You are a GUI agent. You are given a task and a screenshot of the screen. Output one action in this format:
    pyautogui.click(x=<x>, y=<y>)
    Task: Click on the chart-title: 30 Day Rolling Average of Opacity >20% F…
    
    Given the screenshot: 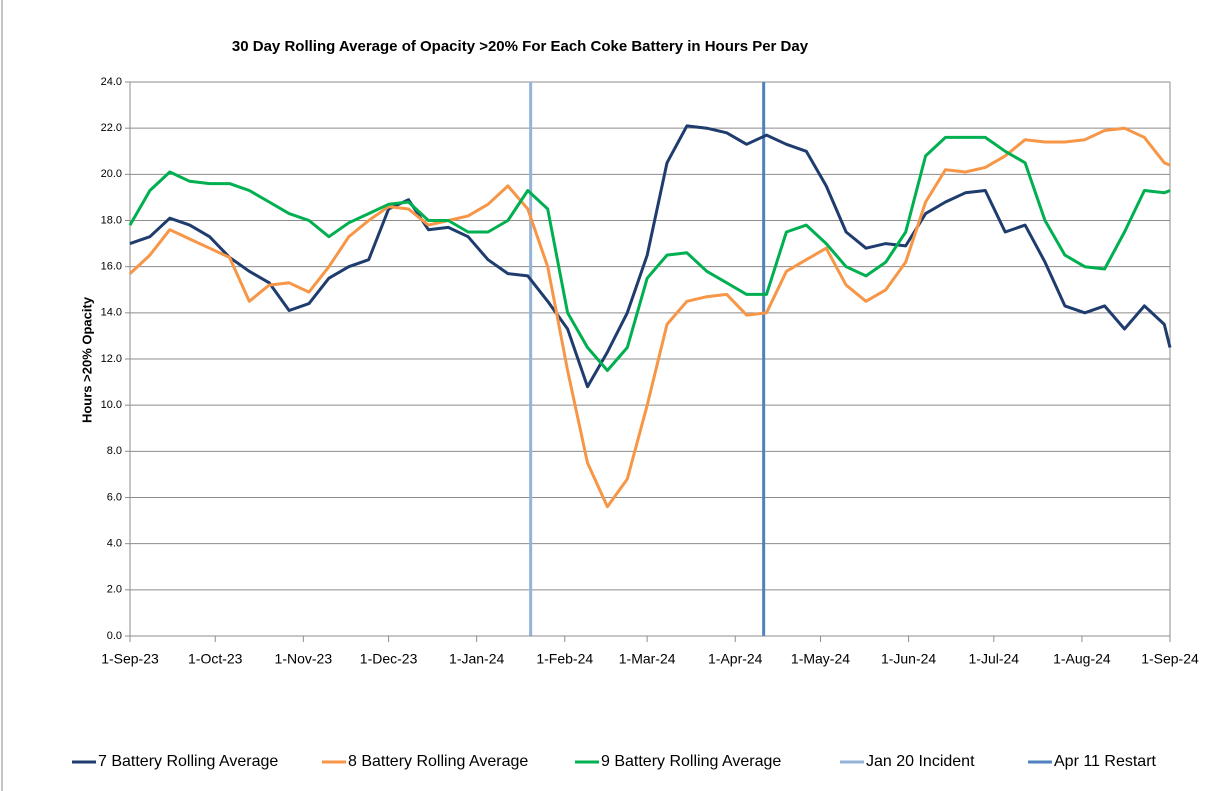 What is the action you would take?
    pyautogui.click(x=520, y=46)
    